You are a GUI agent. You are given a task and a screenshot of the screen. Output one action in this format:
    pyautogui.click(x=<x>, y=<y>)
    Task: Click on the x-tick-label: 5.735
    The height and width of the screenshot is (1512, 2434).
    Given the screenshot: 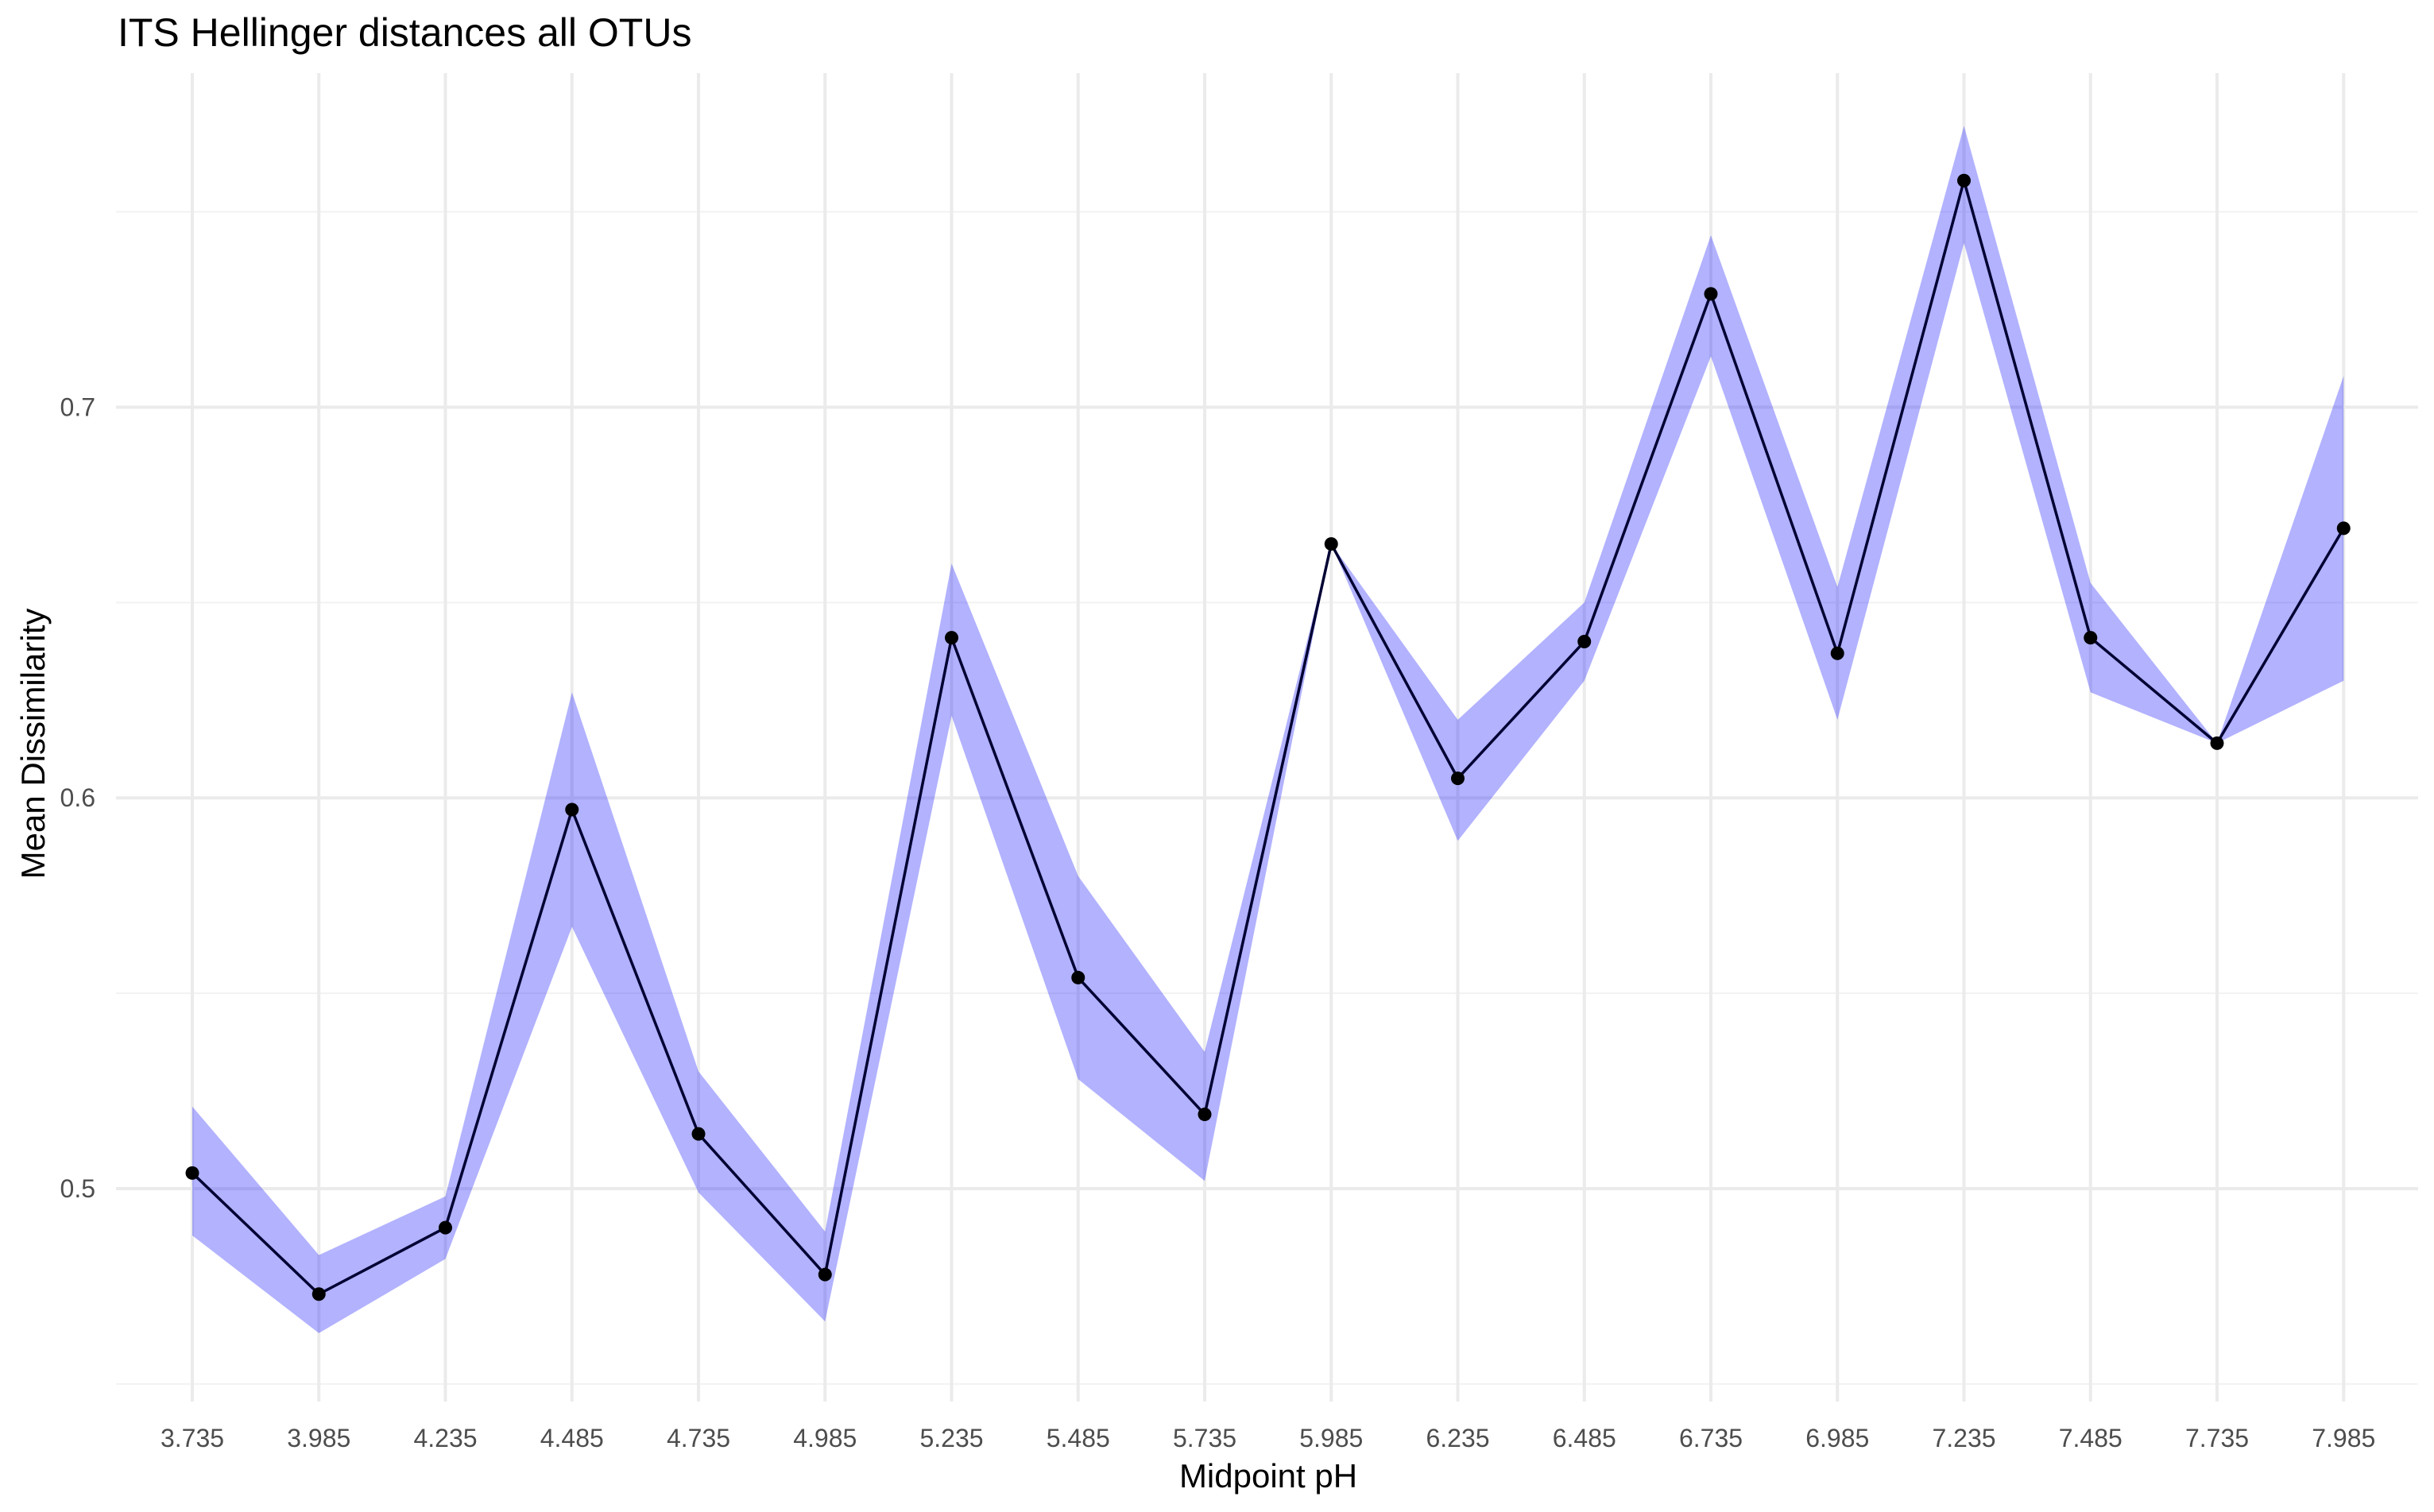 What is the action you would take?
    pyautogui.click(x=1204, y=1438)
    